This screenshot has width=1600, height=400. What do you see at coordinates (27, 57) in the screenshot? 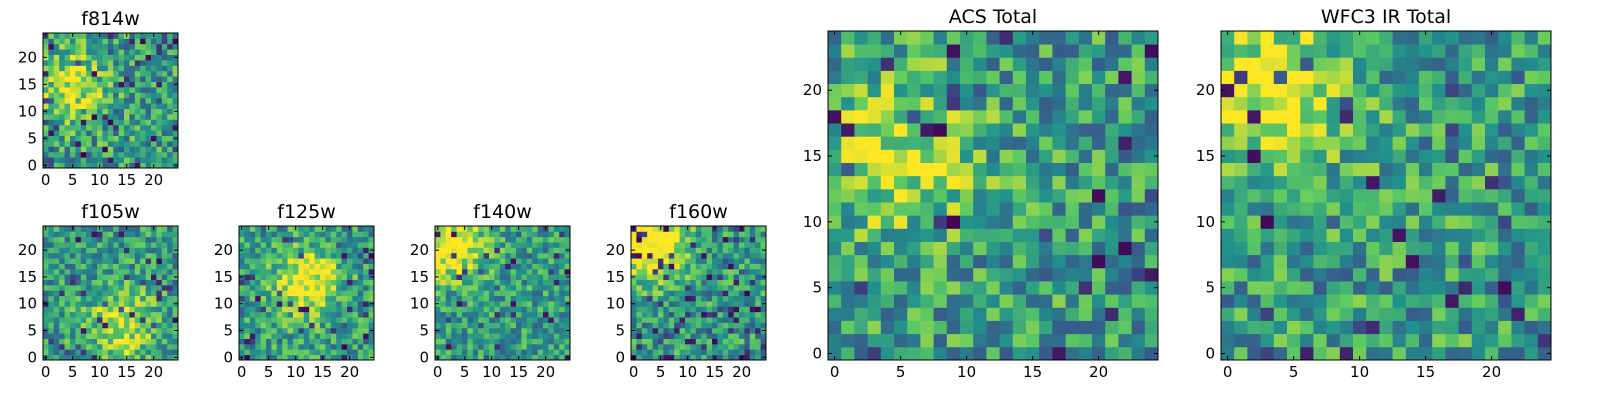
I see `f814w-ytick-label: 20` at bounding box center [27, 57].